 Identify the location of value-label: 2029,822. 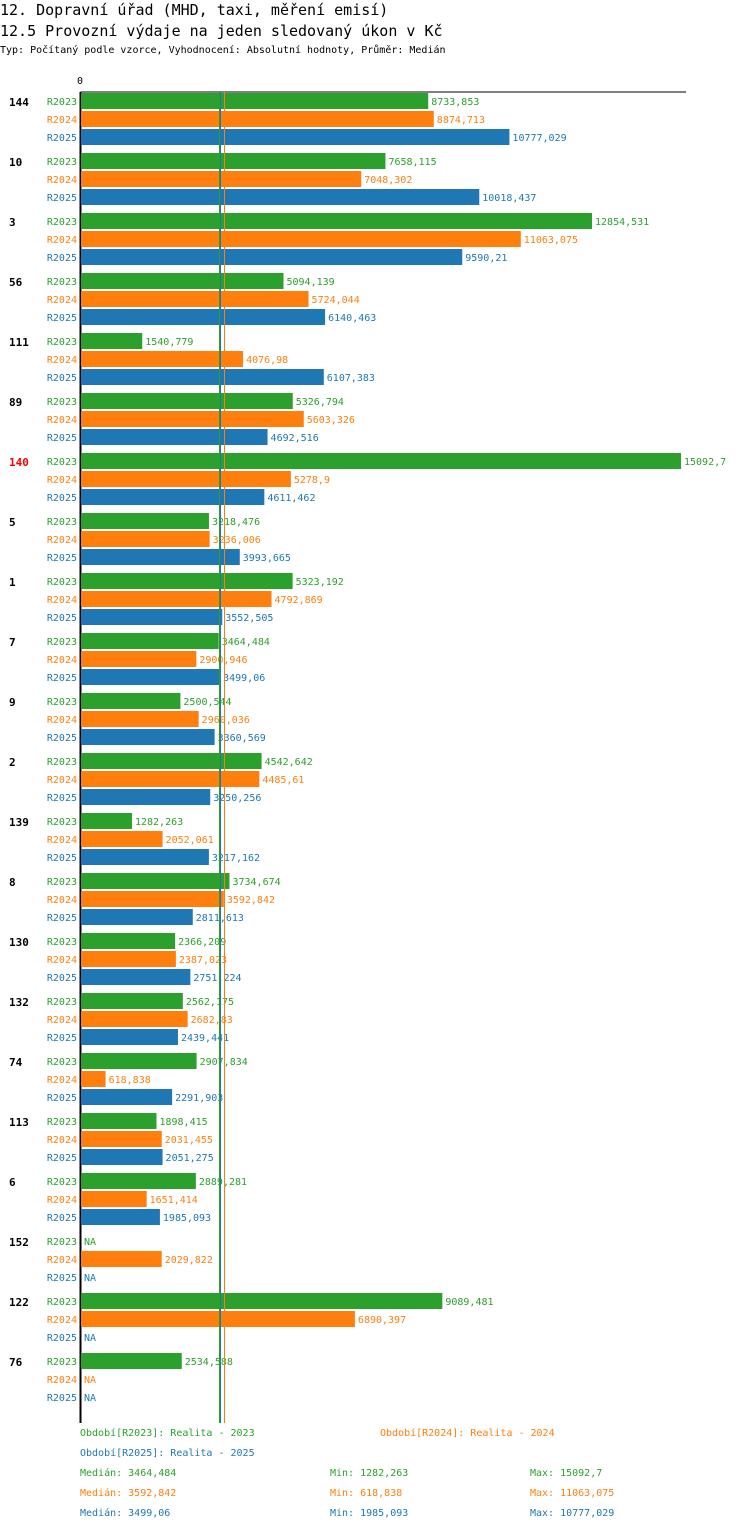
(189, 1260).